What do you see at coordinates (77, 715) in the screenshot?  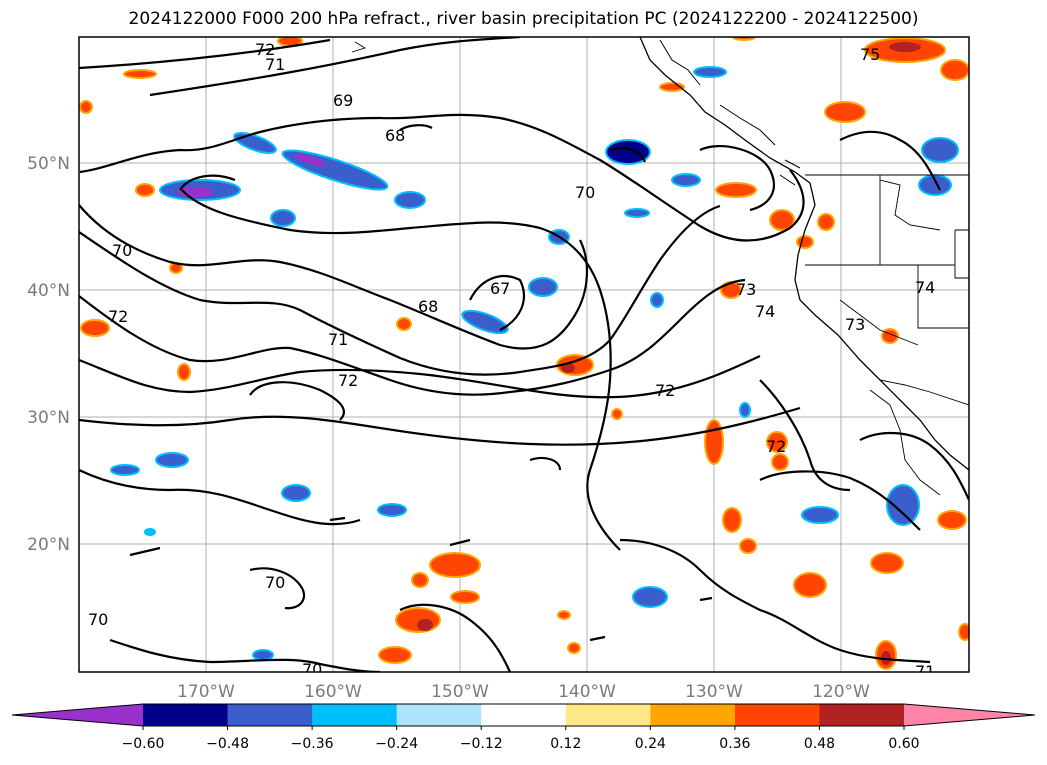 I see `colorbar-extension-low` at bounding box center [77, 715].